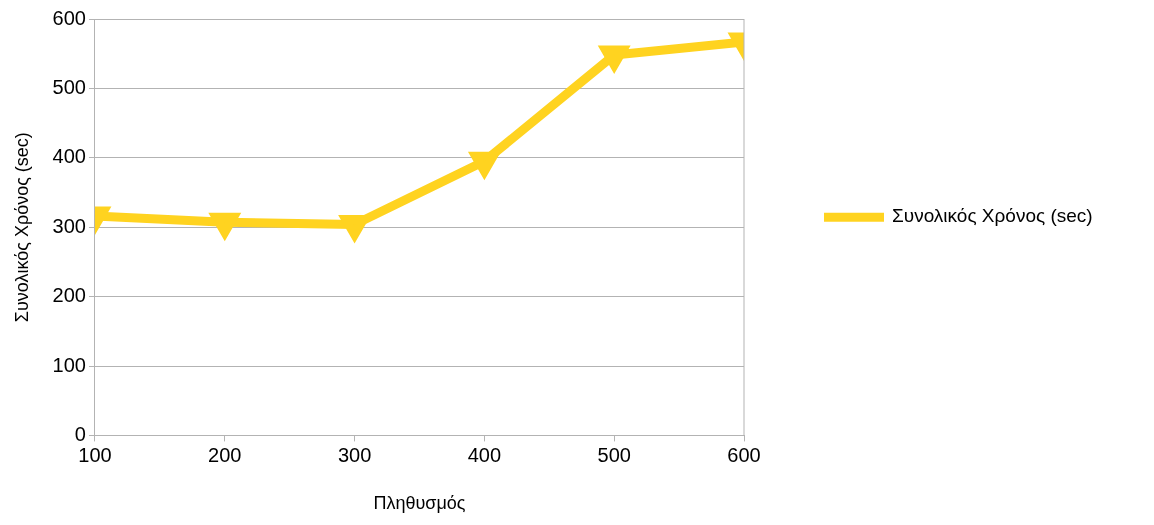 Image resolution: width=1154 pixels, height=525 pixels. I want to click on y-tick-label: 100, so click(69, 364).